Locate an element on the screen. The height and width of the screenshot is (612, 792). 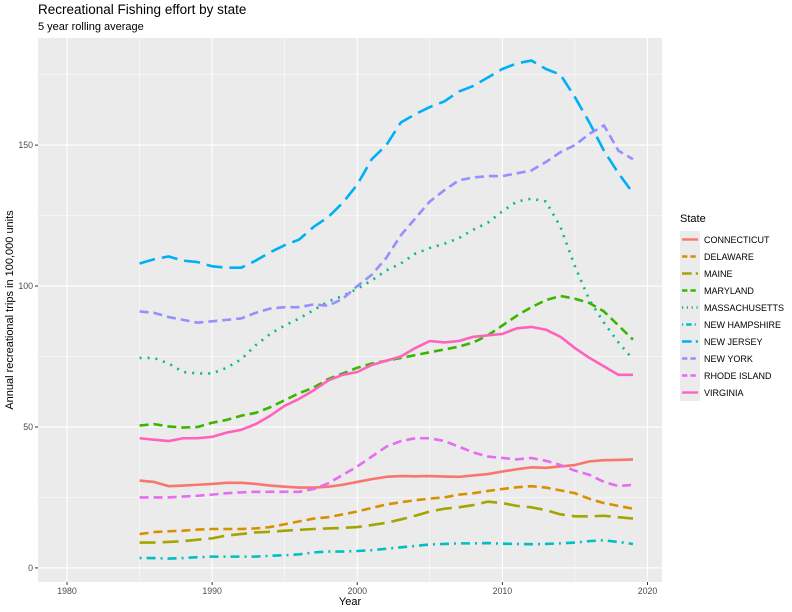
legend-key-new-york is located at coordinates (690, 358).